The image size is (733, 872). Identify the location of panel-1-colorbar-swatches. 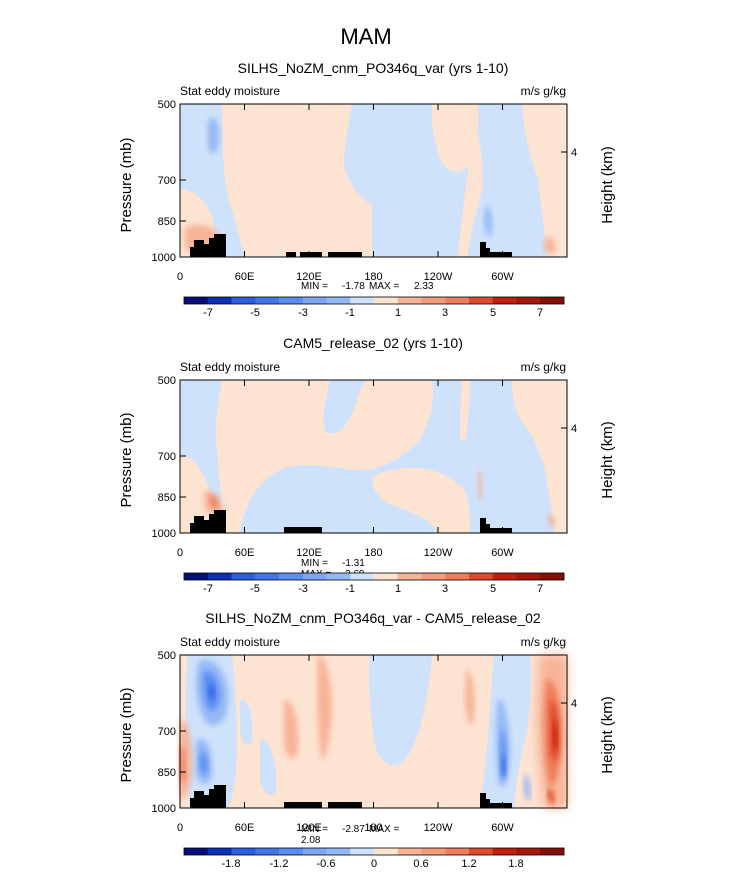
(374, 300).